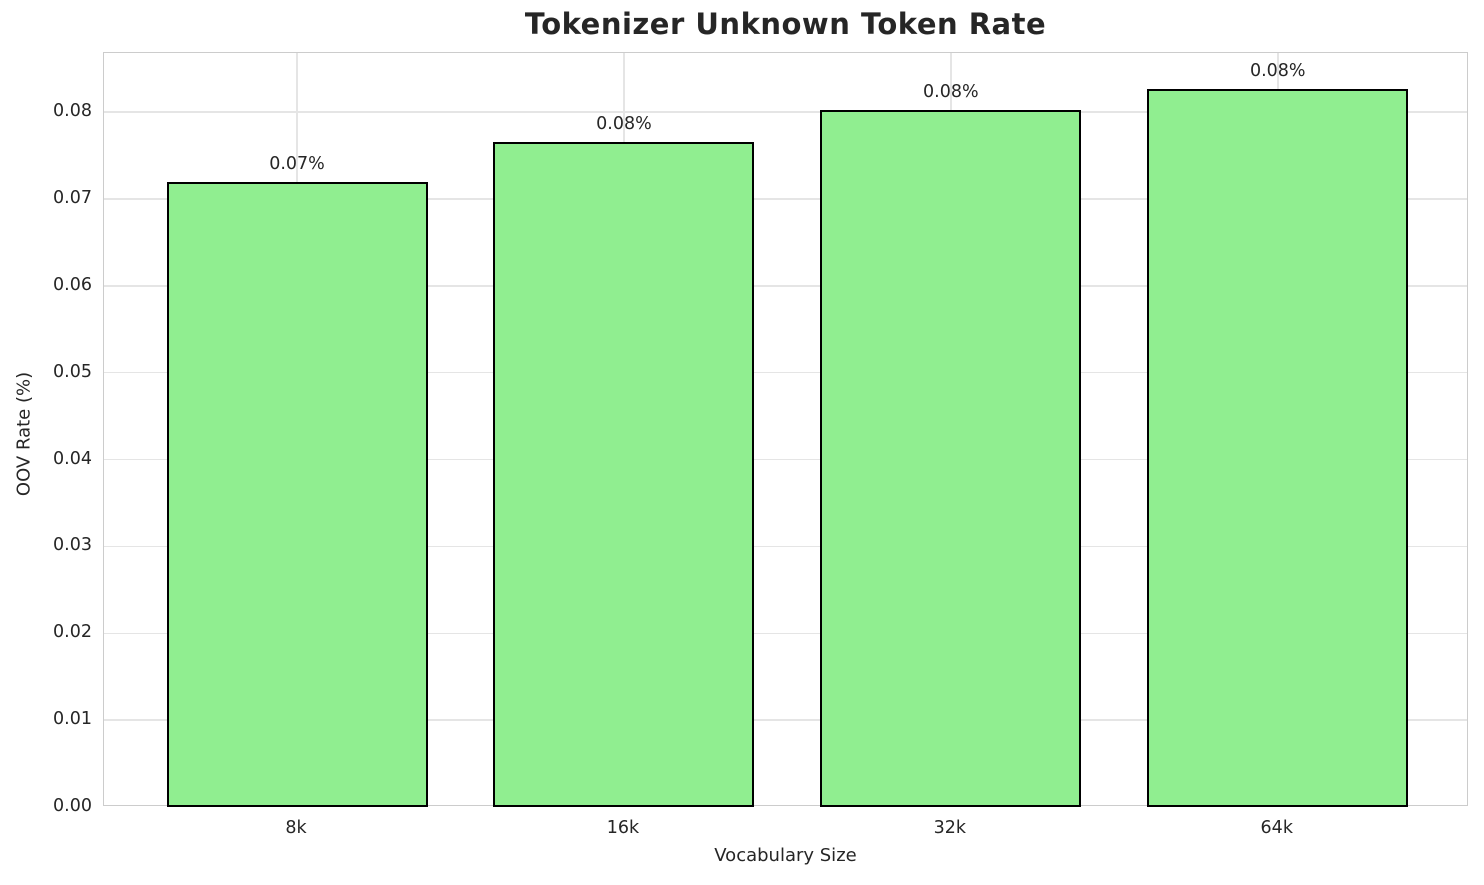  Describe the element at coordinates (624, 474) in the screenshot. I see `bar-16k` at that location.